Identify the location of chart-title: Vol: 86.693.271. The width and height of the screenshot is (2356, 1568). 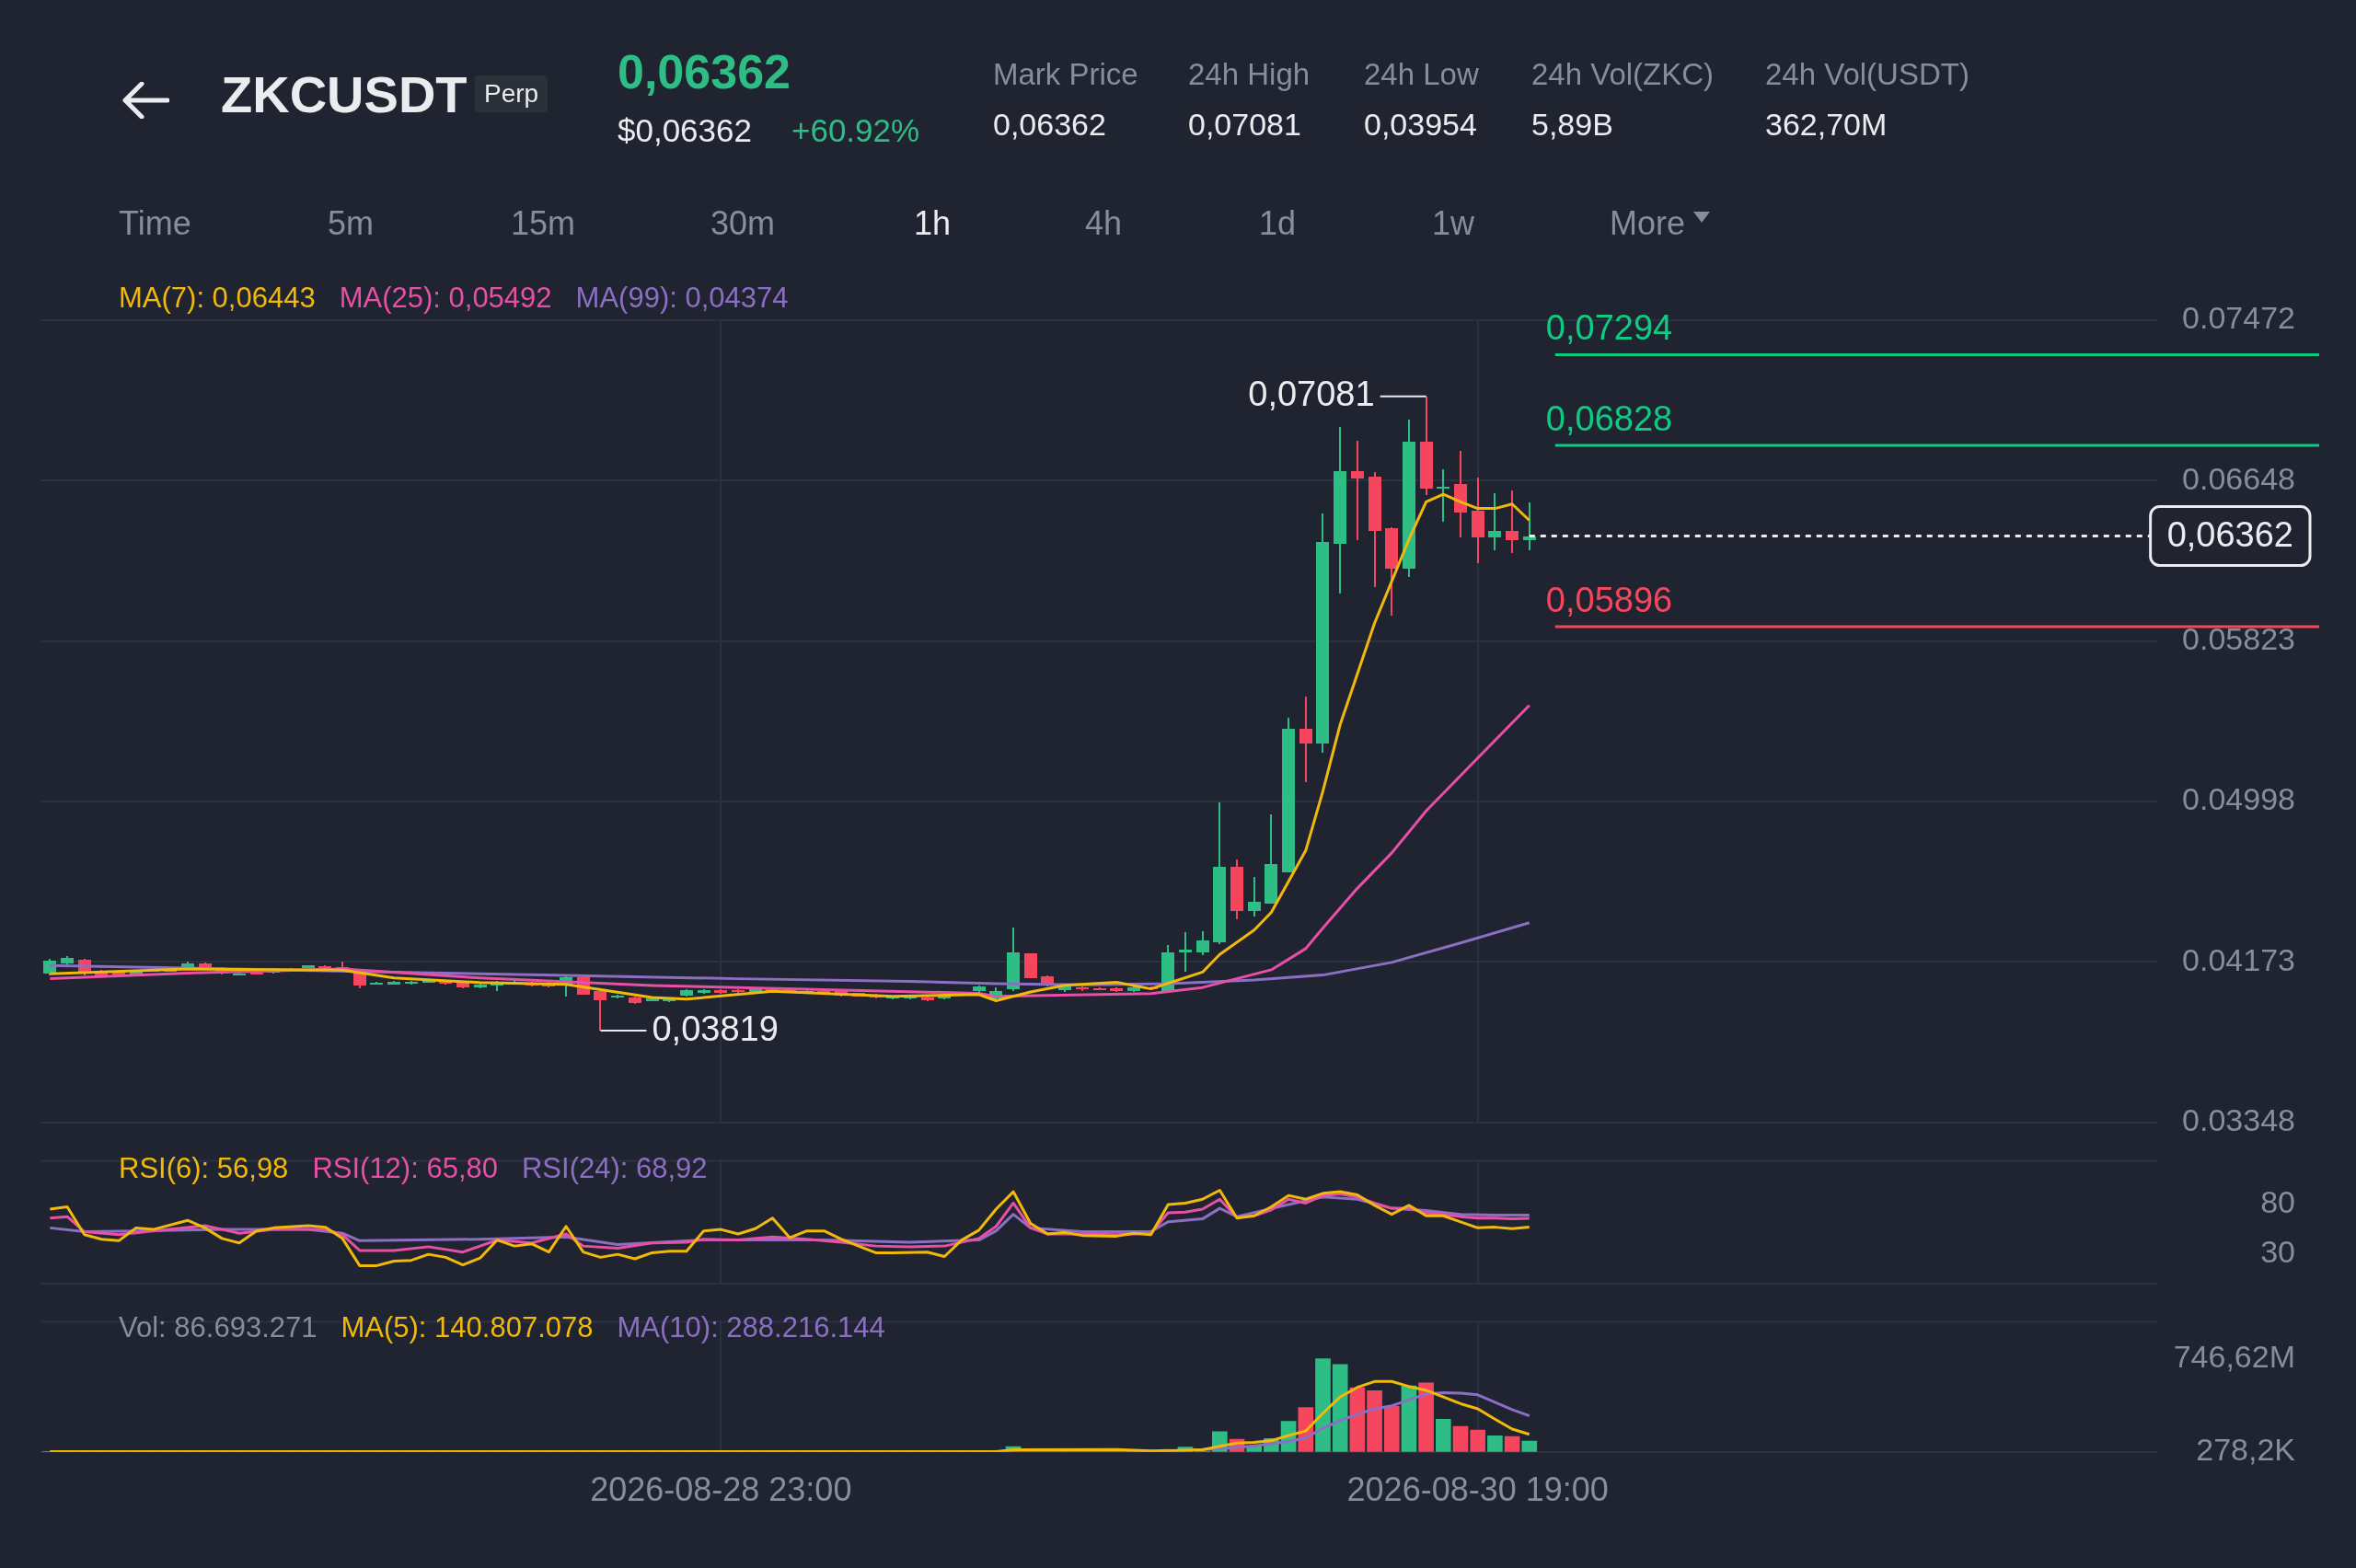
(218, 1327).